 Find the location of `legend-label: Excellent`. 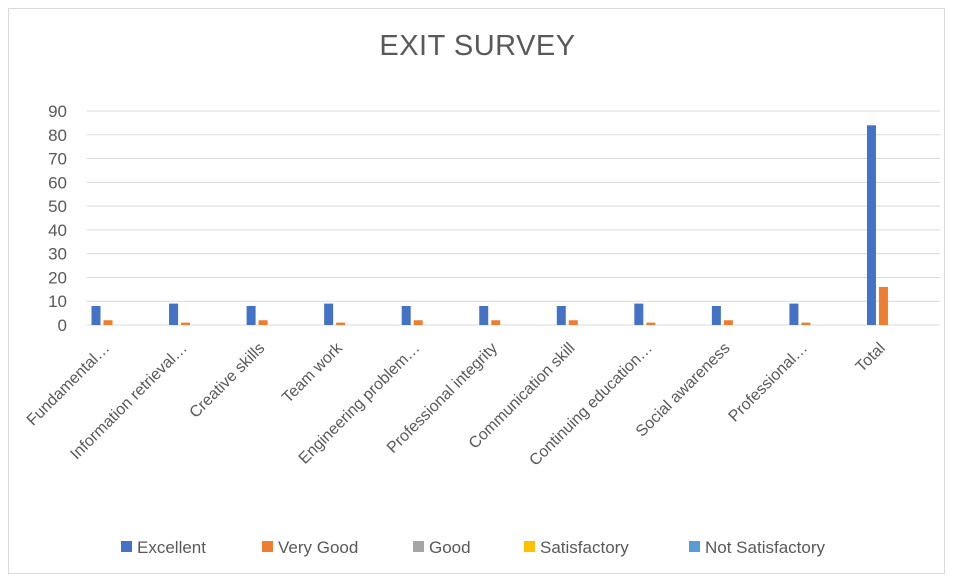

legend-label: Excellent is located at coordinates (171, 547).